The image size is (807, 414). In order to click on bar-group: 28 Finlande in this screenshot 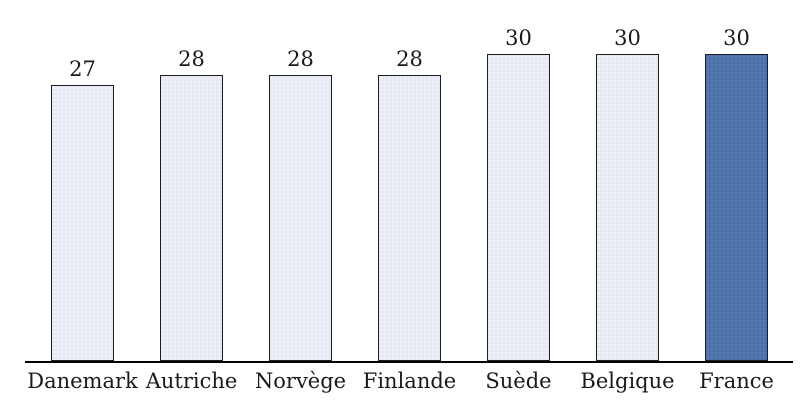, I will do `click(409, 219)`.